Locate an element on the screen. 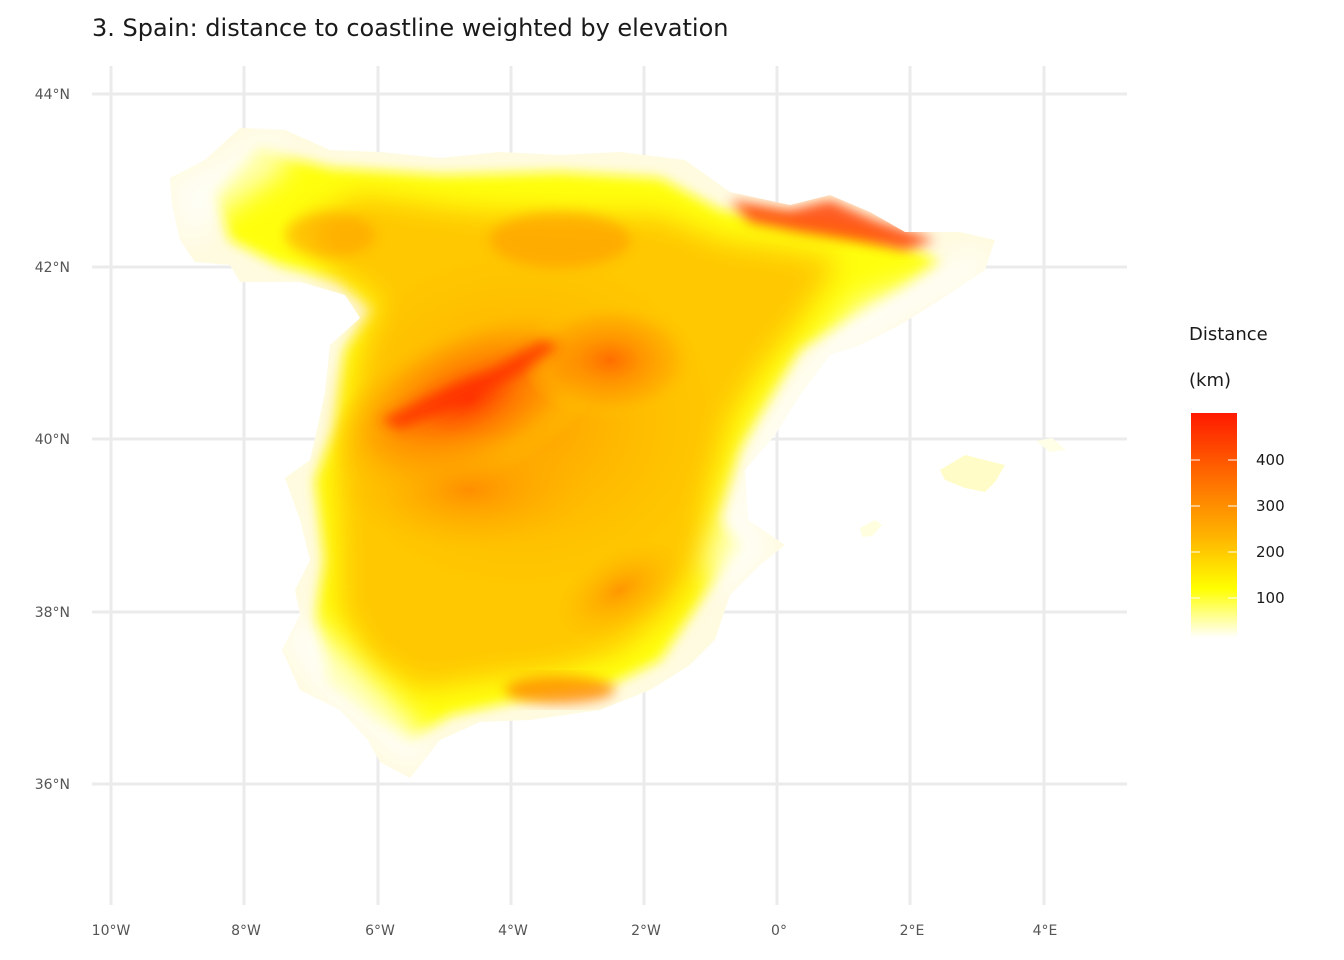 The image size is (1344, 960). balearic-islands is located at coordinates (963, 487).